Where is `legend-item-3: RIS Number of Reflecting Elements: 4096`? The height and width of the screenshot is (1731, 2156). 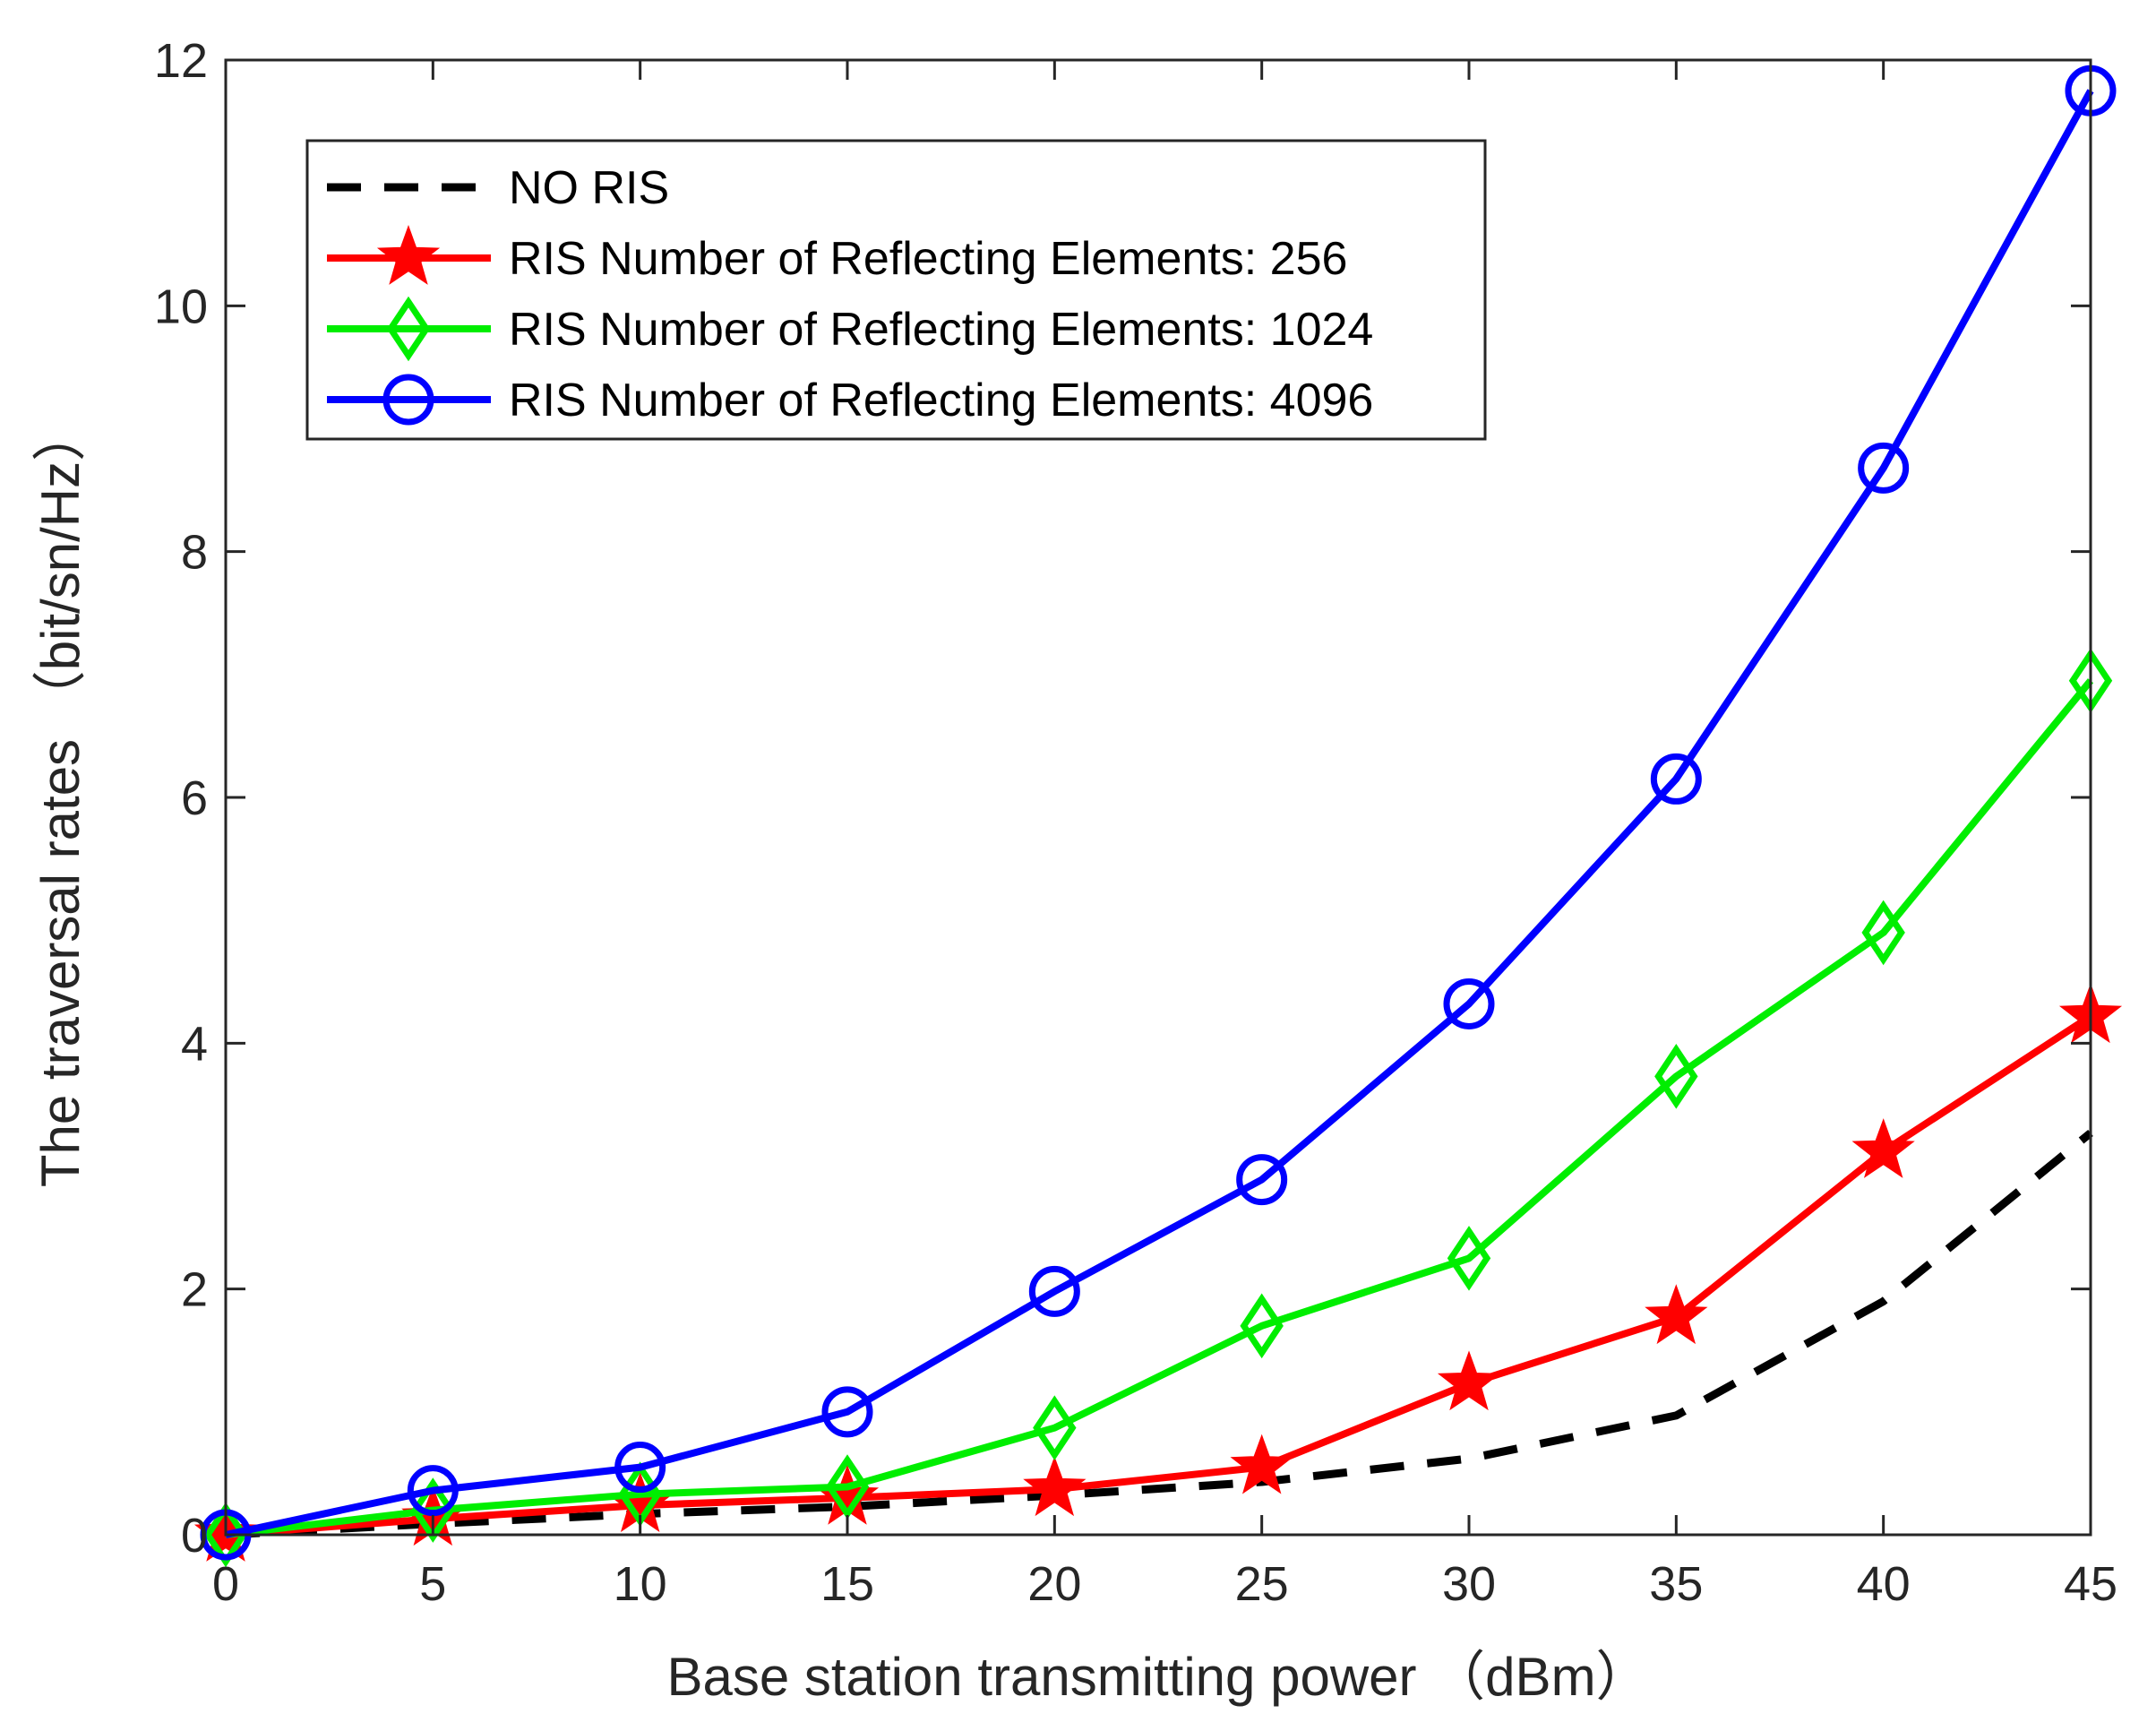 legend-item-3: RIS Number of Reflecting Elements: 4096 is located at coordinates (850, 400).